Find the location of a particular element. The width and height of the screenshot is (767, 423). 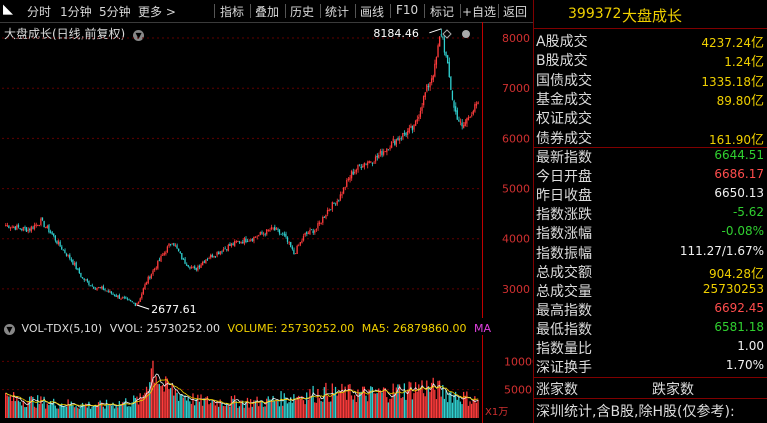

toolbar-add-watchlist: +自选 is located at coordinates (479, 12).